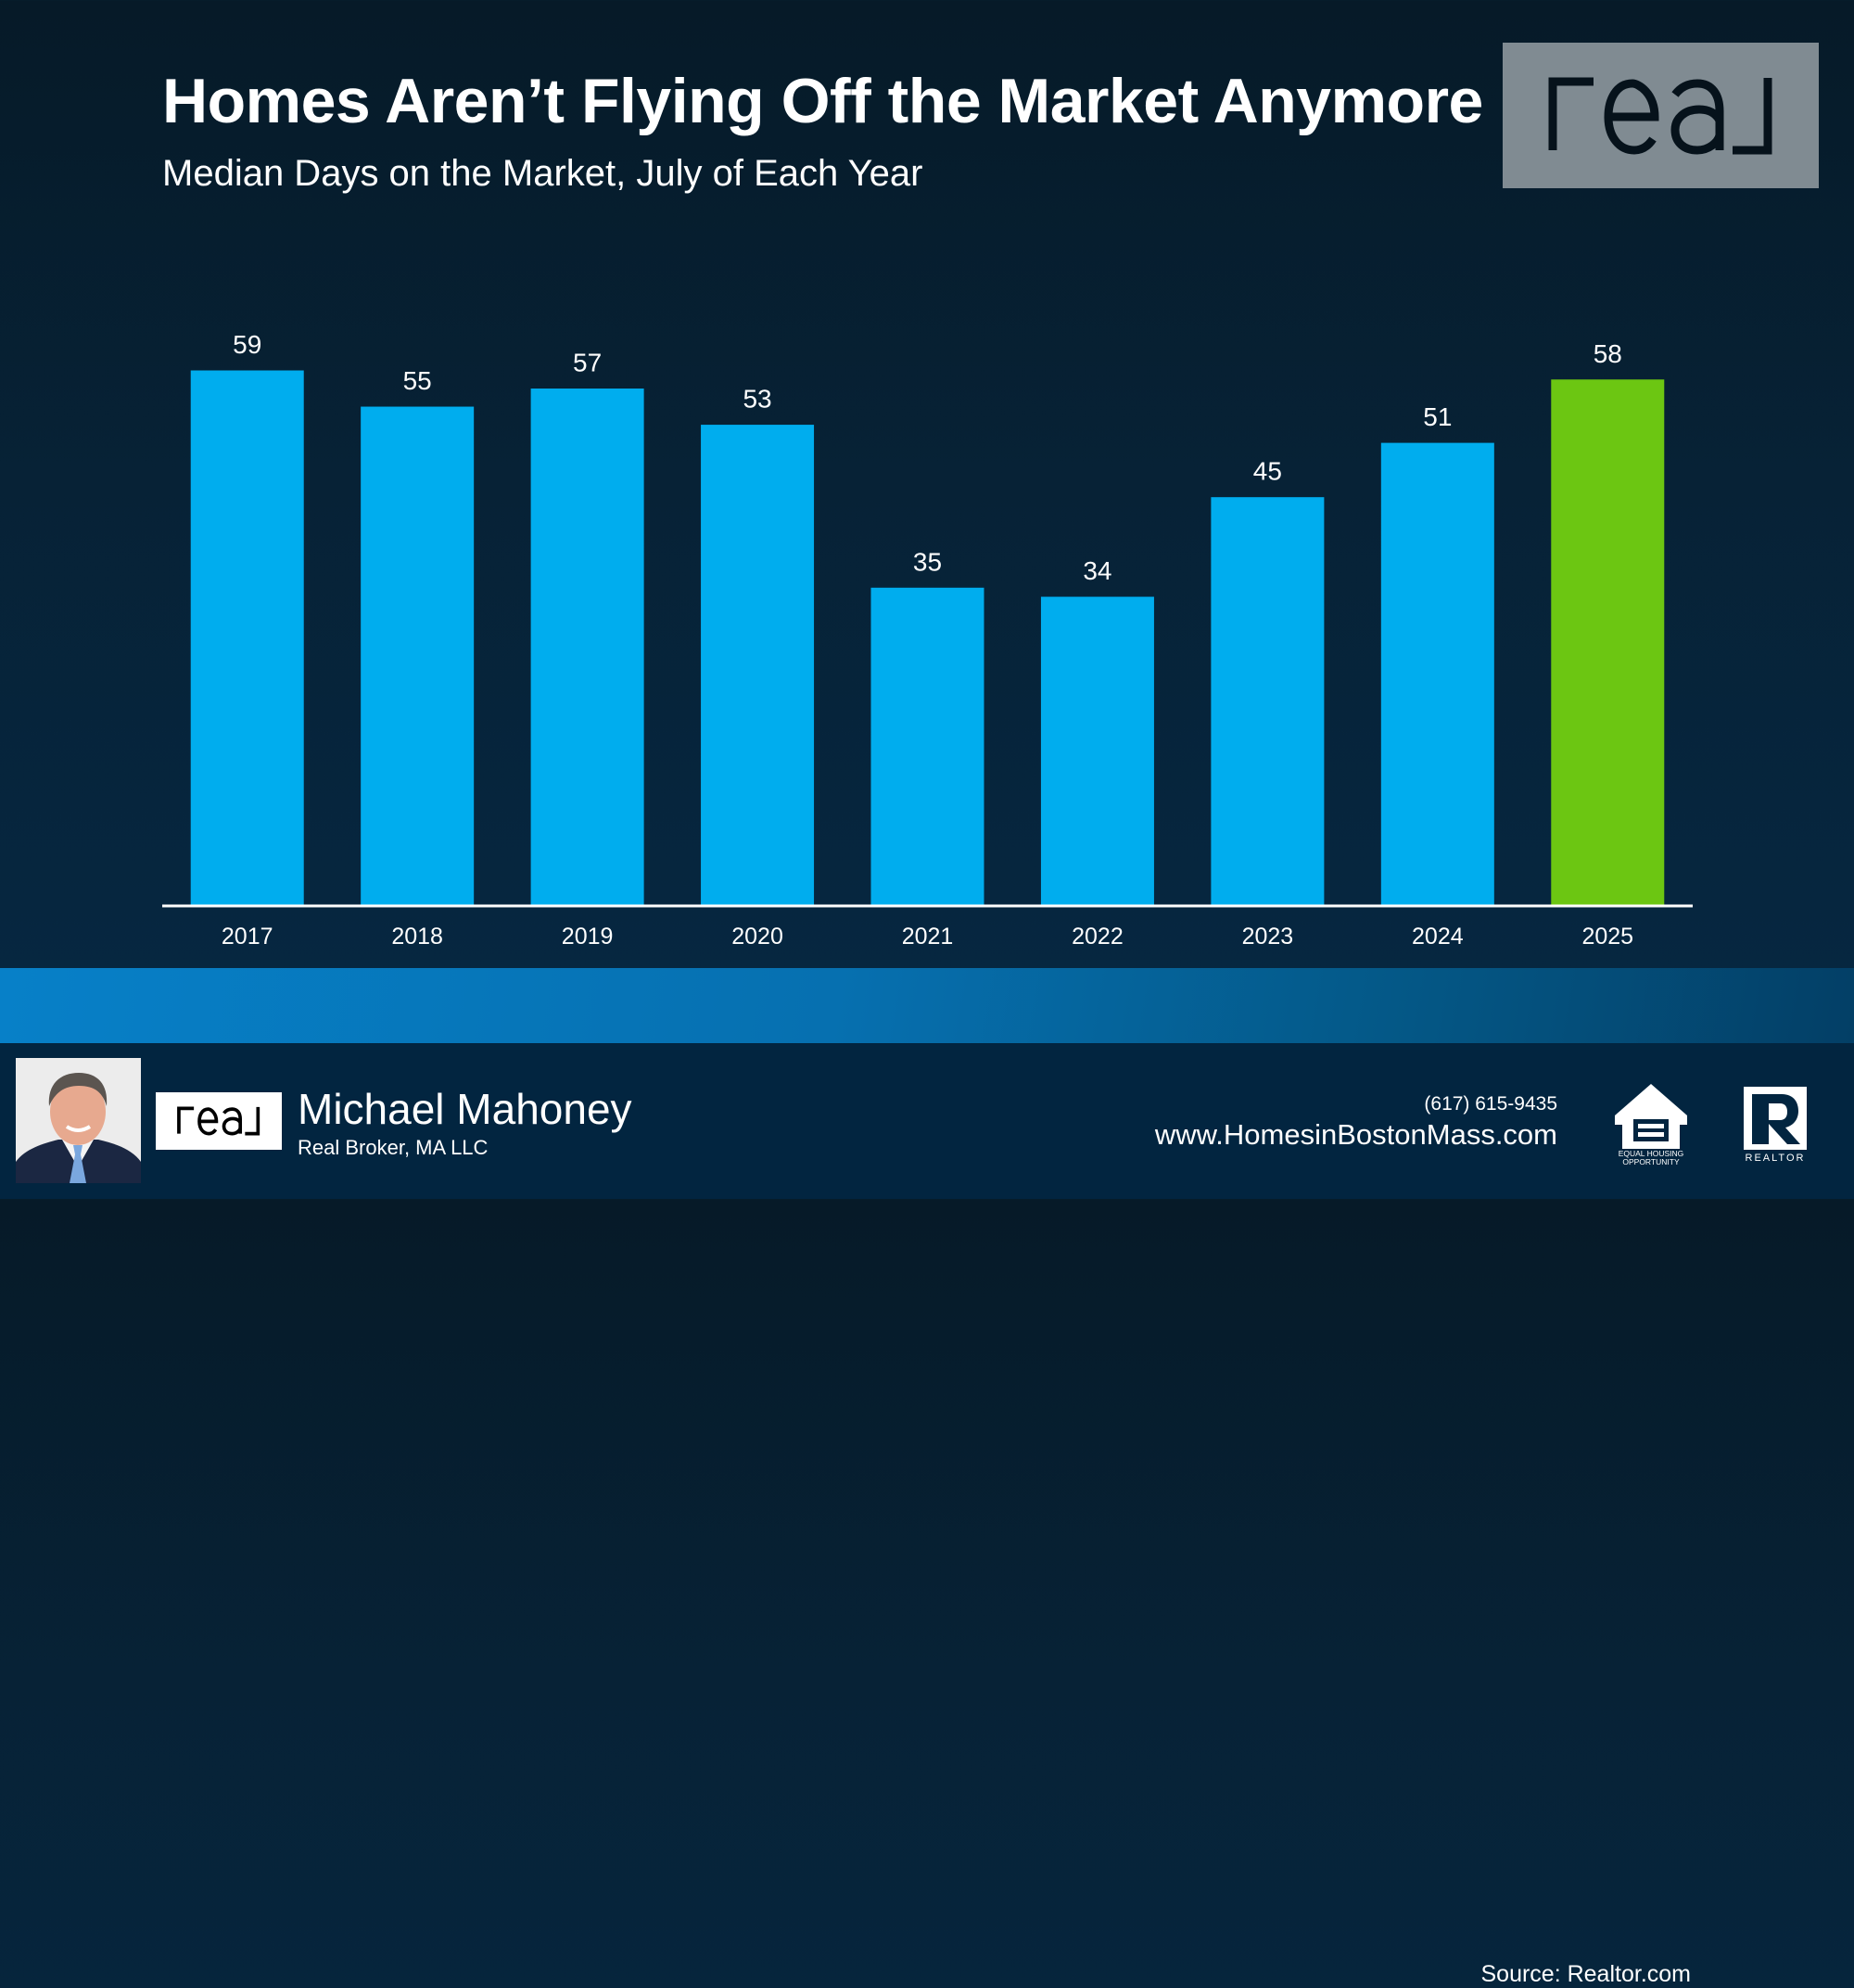 This screenshot has width=1854, height=1988. Describe the element at coordinates (418, 655) in the screenshot. I see `bar-2018` at that location.